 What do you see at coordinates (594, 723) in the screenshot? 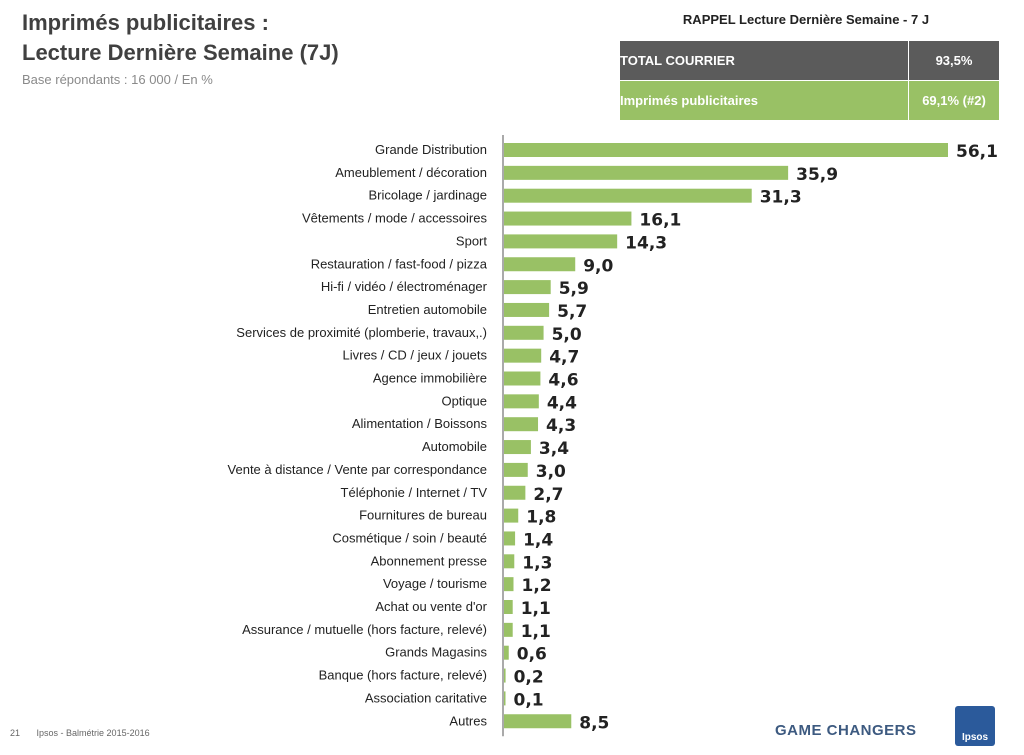
I see `value-label: 8,5` at bounding box center [594, 723].